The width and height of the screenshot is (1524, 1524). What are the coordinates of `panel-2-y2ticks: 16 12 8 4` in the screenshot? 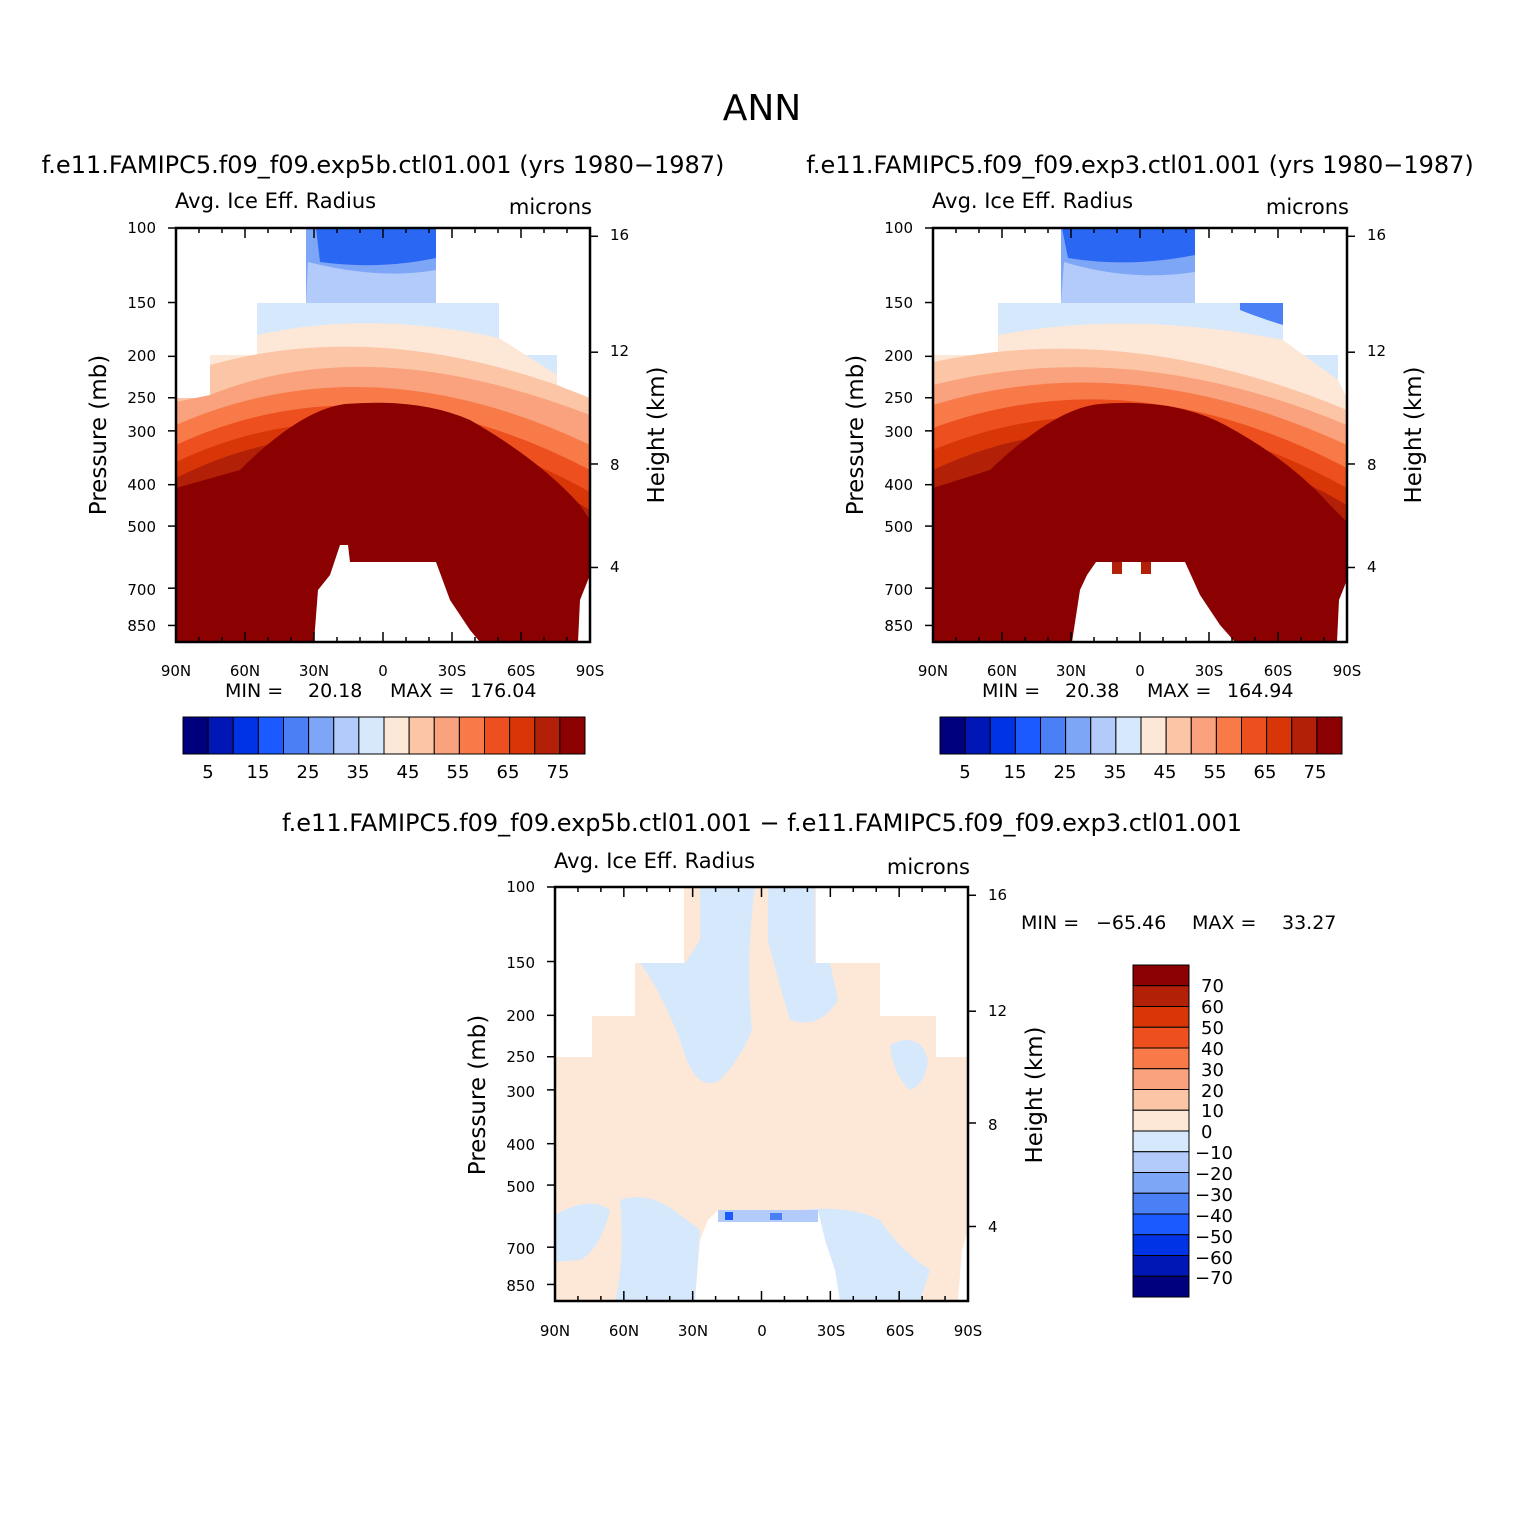 It's located at (1376, 401).